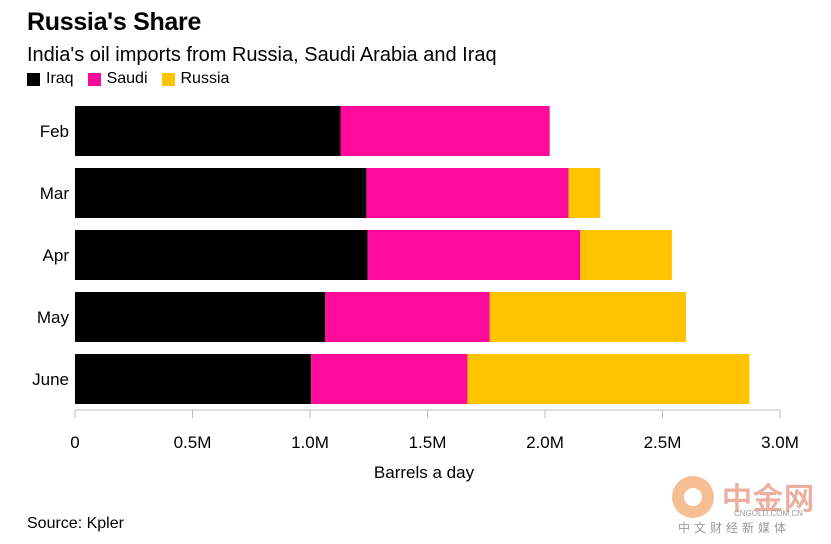 The width and height of the screenshot is (831, 544). I want to click on legend-item-saudi: Saudi, so click(117, 79).